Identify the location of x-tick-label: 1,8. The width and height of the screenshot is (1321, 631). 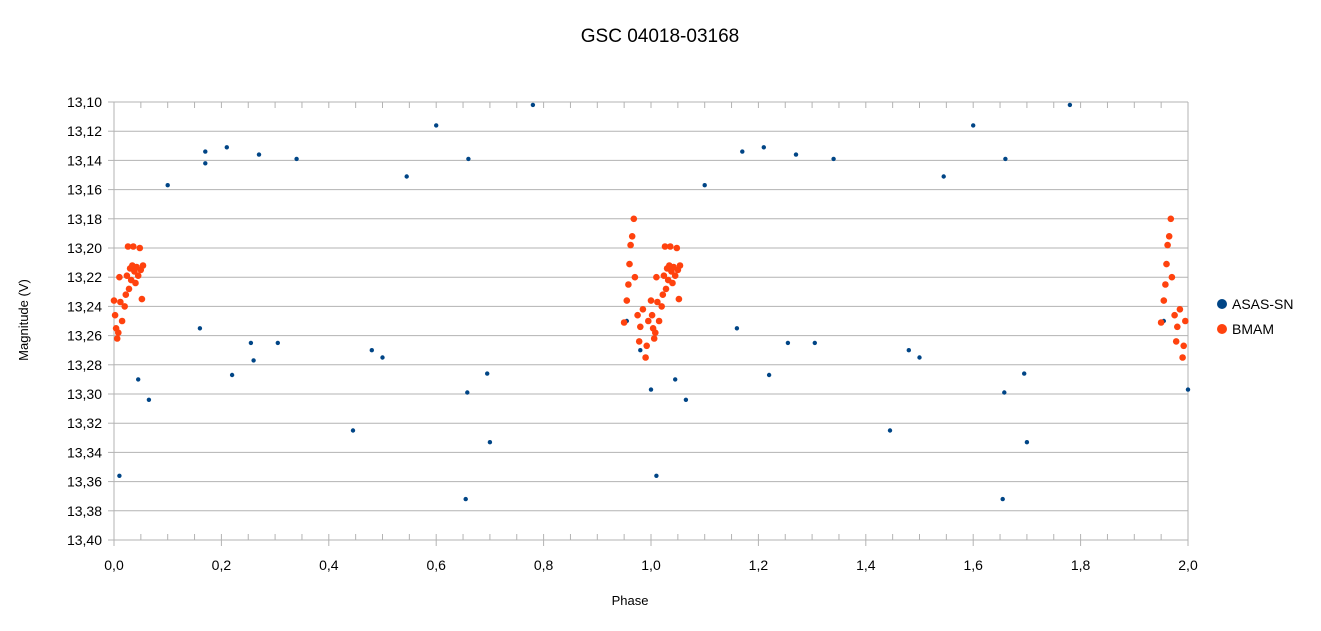
(1081, 565).